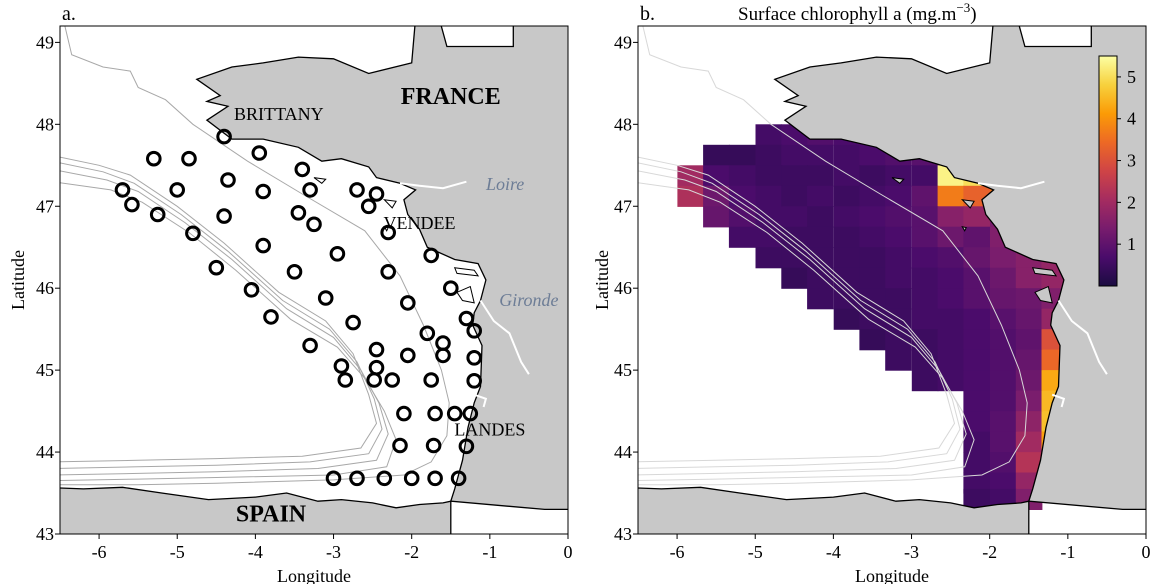  What do you see at coordinates (256, 510) in the screenshot?
I see `spain-landmass` at bounding box center [256, 510].